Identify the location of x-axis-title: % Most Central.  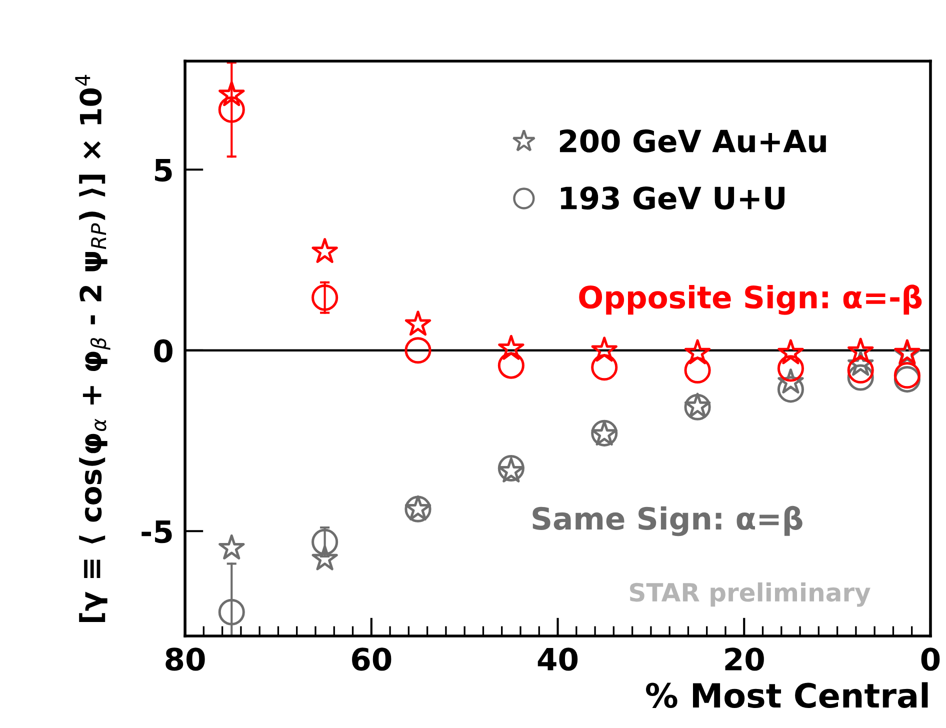
(787, 695).